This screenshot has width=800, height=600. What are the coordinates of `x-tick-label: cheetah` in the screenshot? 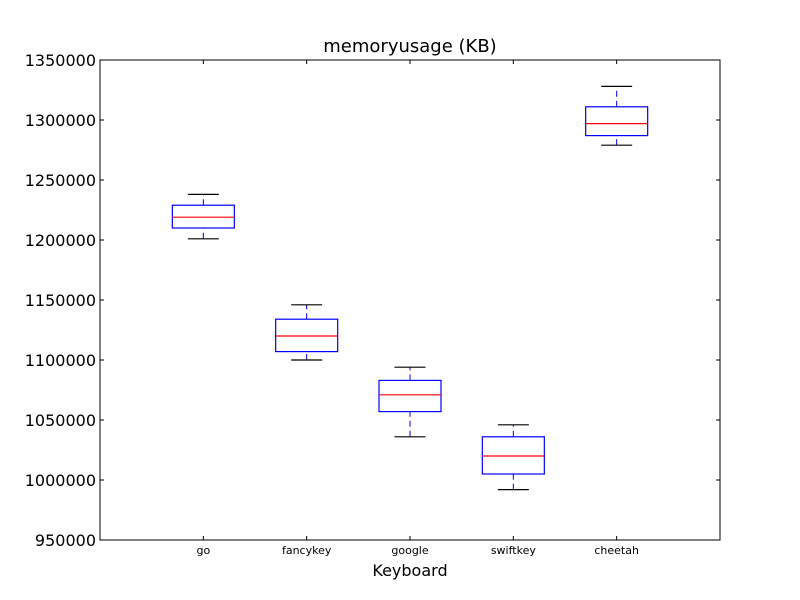 It's located at (616, 550).